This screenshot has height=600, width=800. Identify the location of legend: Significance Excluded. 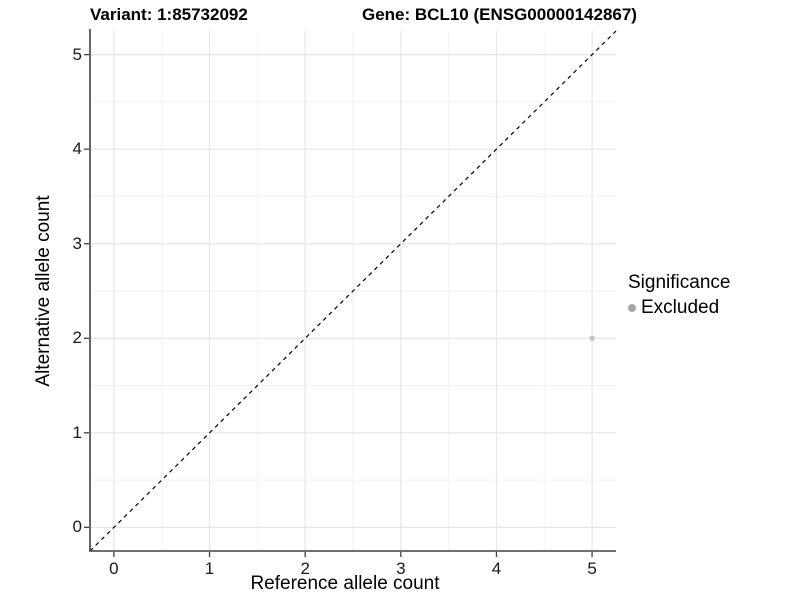
(679, 295).